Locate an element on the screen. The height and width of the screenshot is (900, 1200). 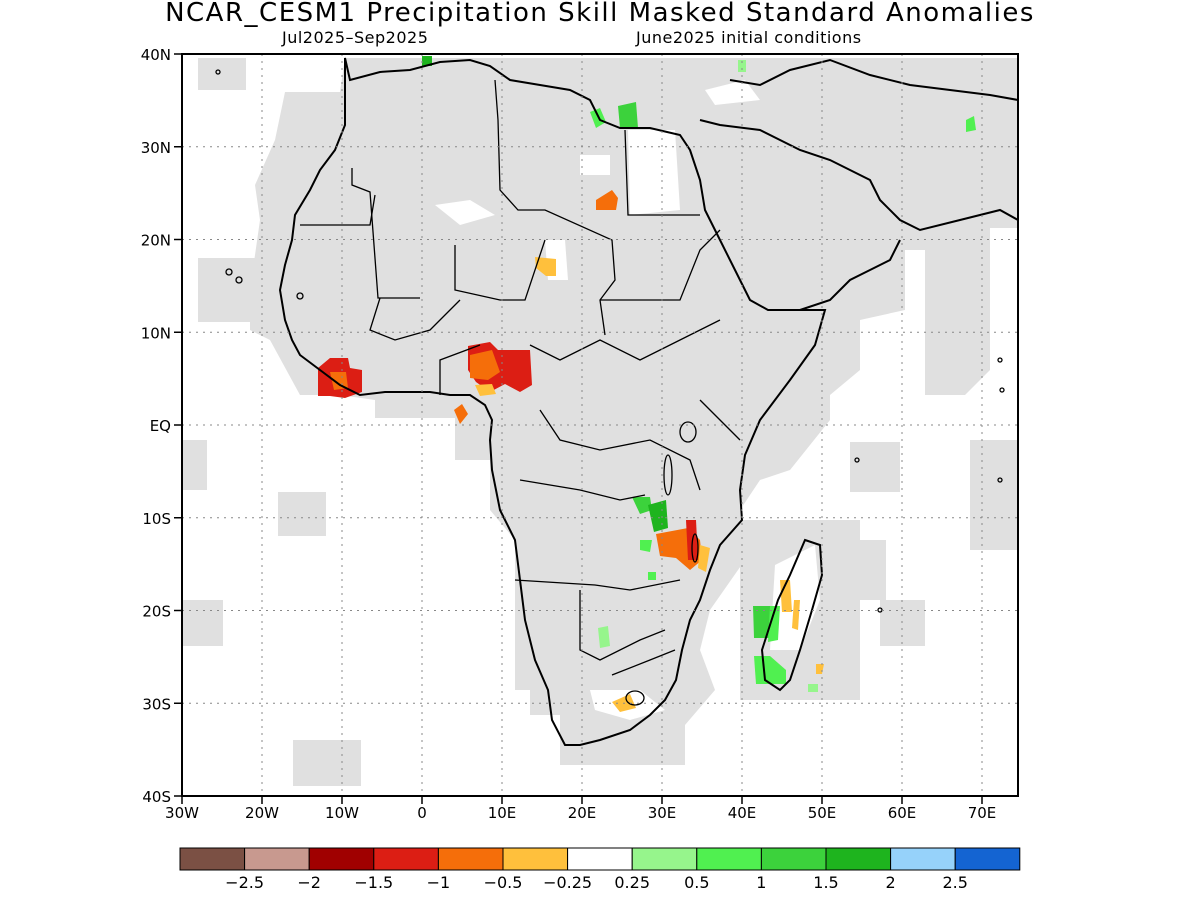
colorbar-label: −1 is located at coordinates (439, 882).